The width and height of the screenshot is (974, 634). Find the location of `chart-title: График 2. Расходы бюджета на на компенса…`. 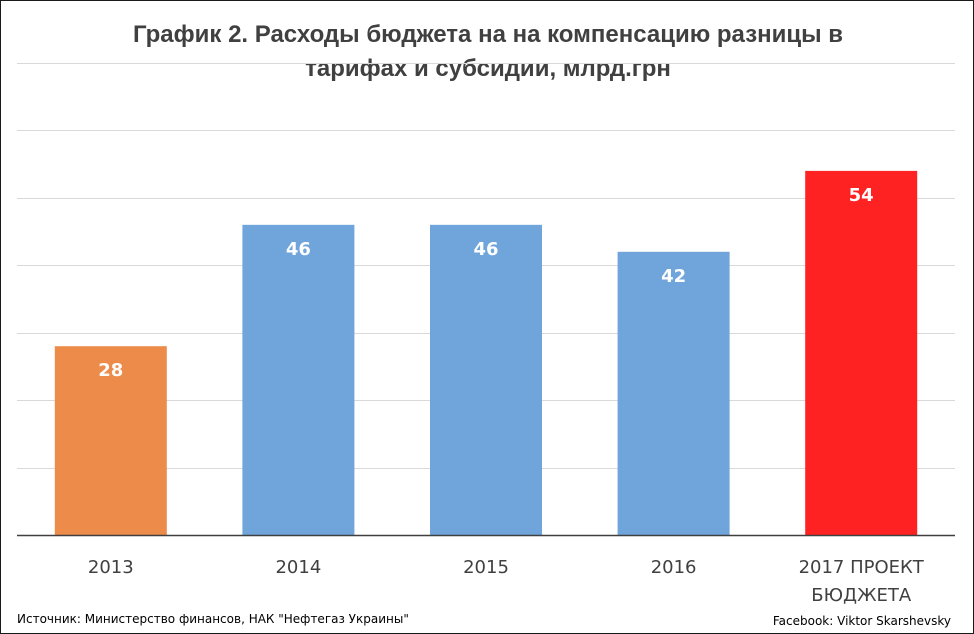

chart-title: График 2. Расходы бюджета на на компенса… is located at coordinates (488, 51).